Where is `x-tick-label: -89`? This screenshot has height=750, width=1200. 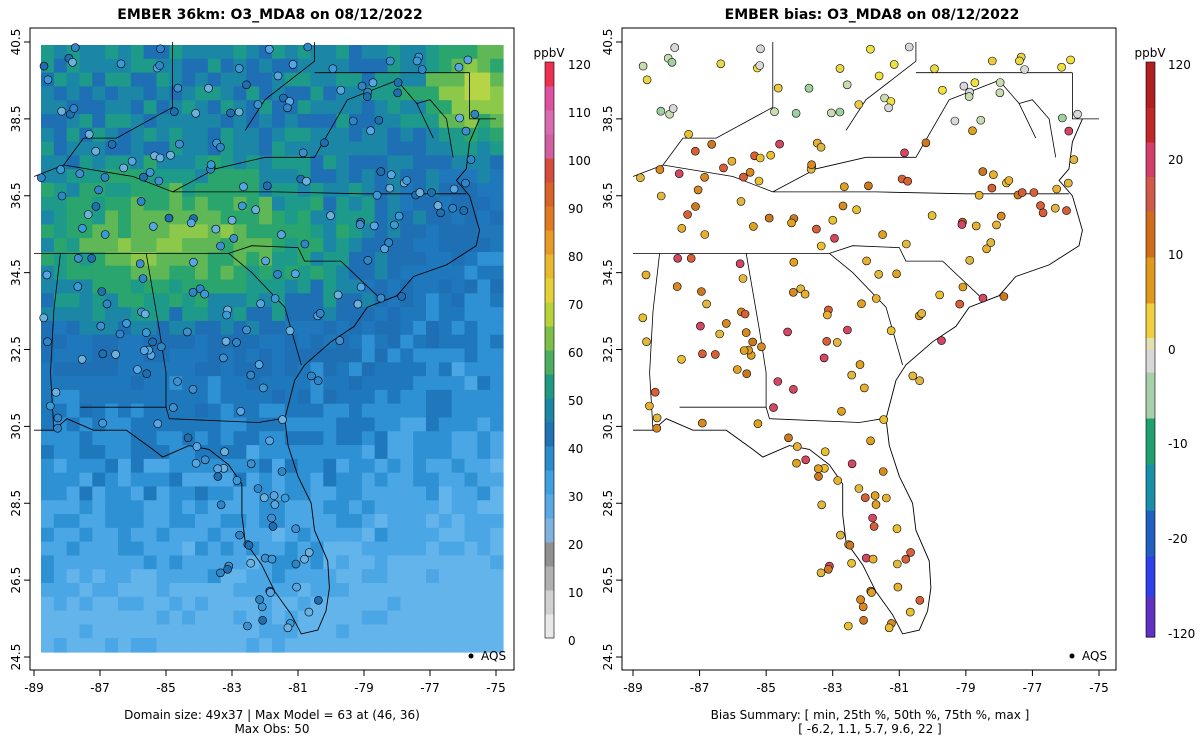 x-tick-label: -89 is located at coordinates (34, 688).